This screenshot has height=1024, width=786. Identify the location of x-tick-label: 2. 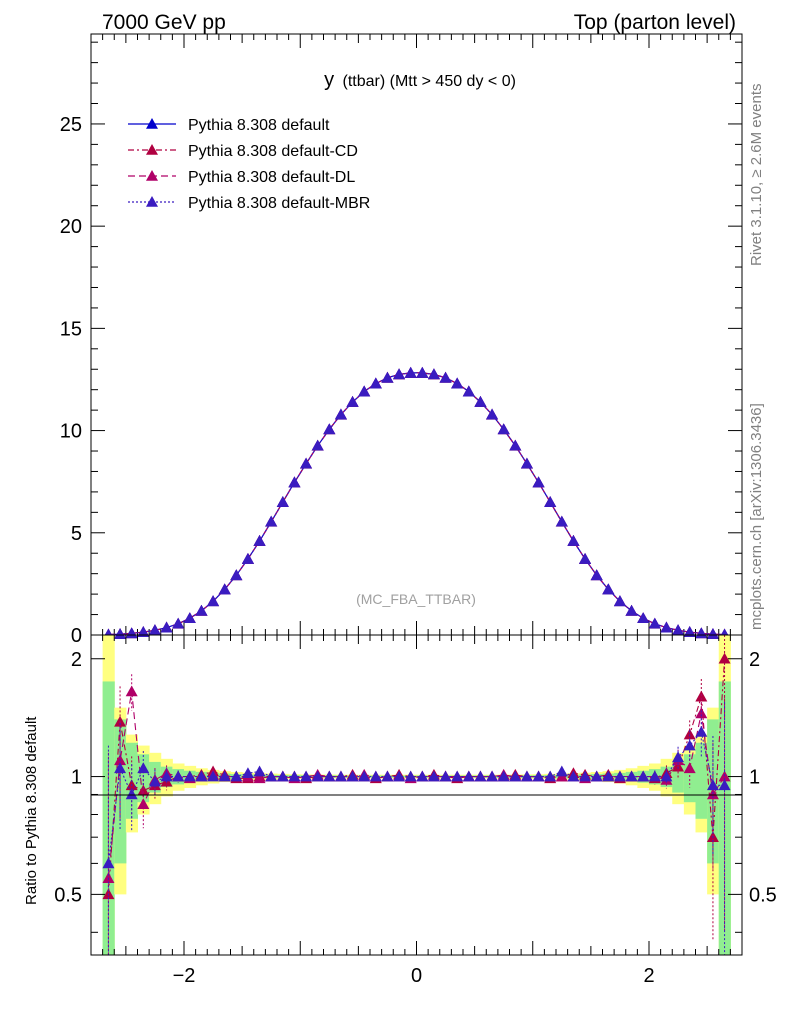
(648, 976).